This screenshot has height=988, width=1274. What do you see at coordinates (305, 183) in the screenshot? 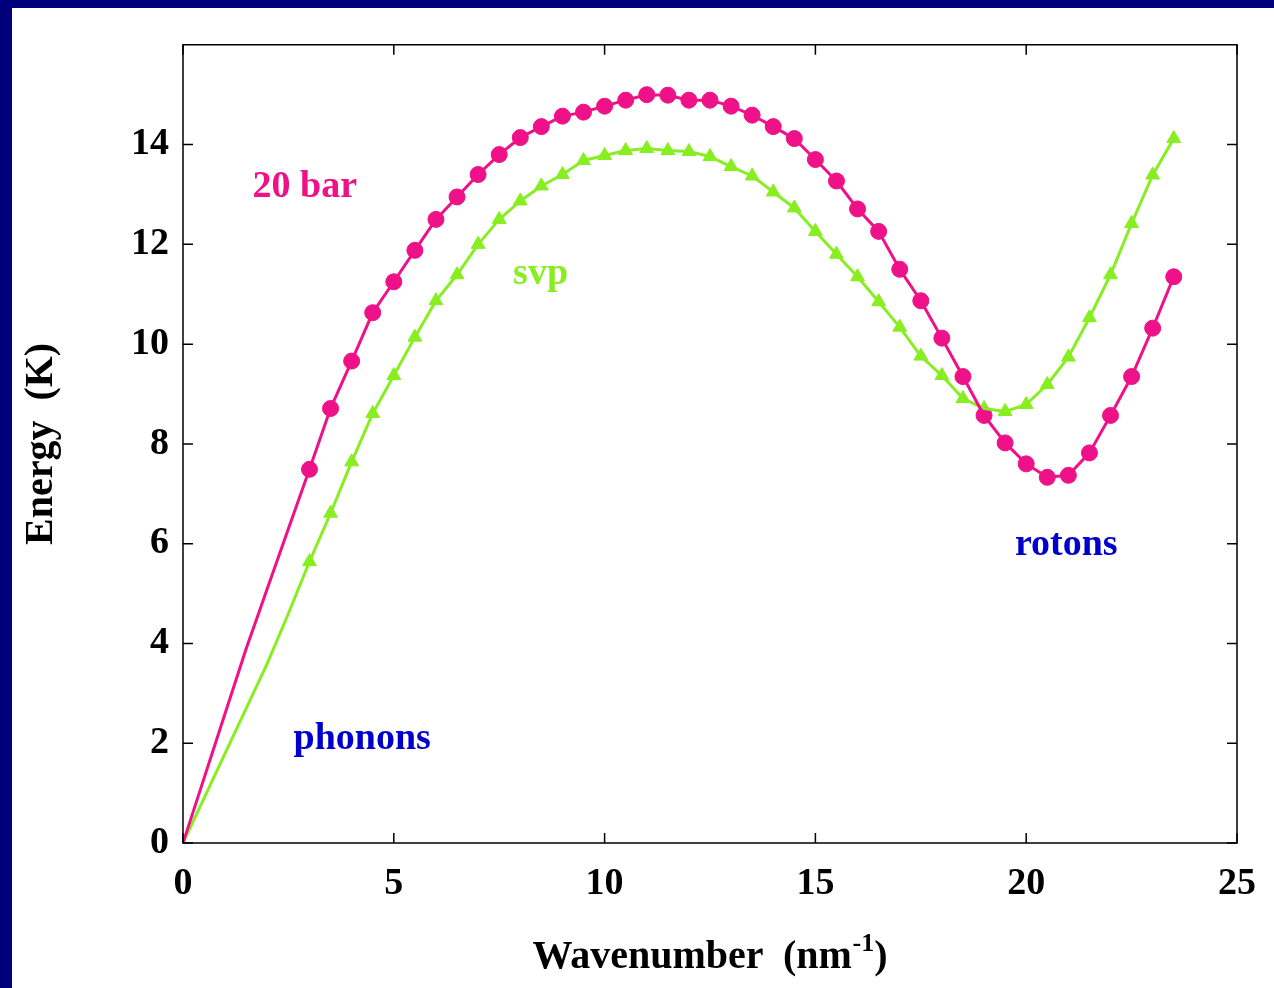
I see `series-label: 20 bar` at bounding box center [305, 183].